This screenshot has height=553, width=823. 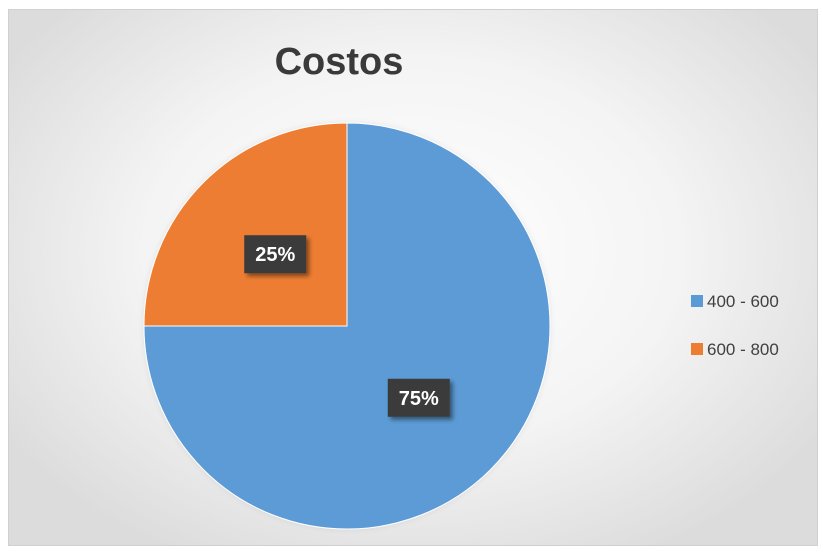 I want to click on chart-title: Costos, so click(x=339, y=62).